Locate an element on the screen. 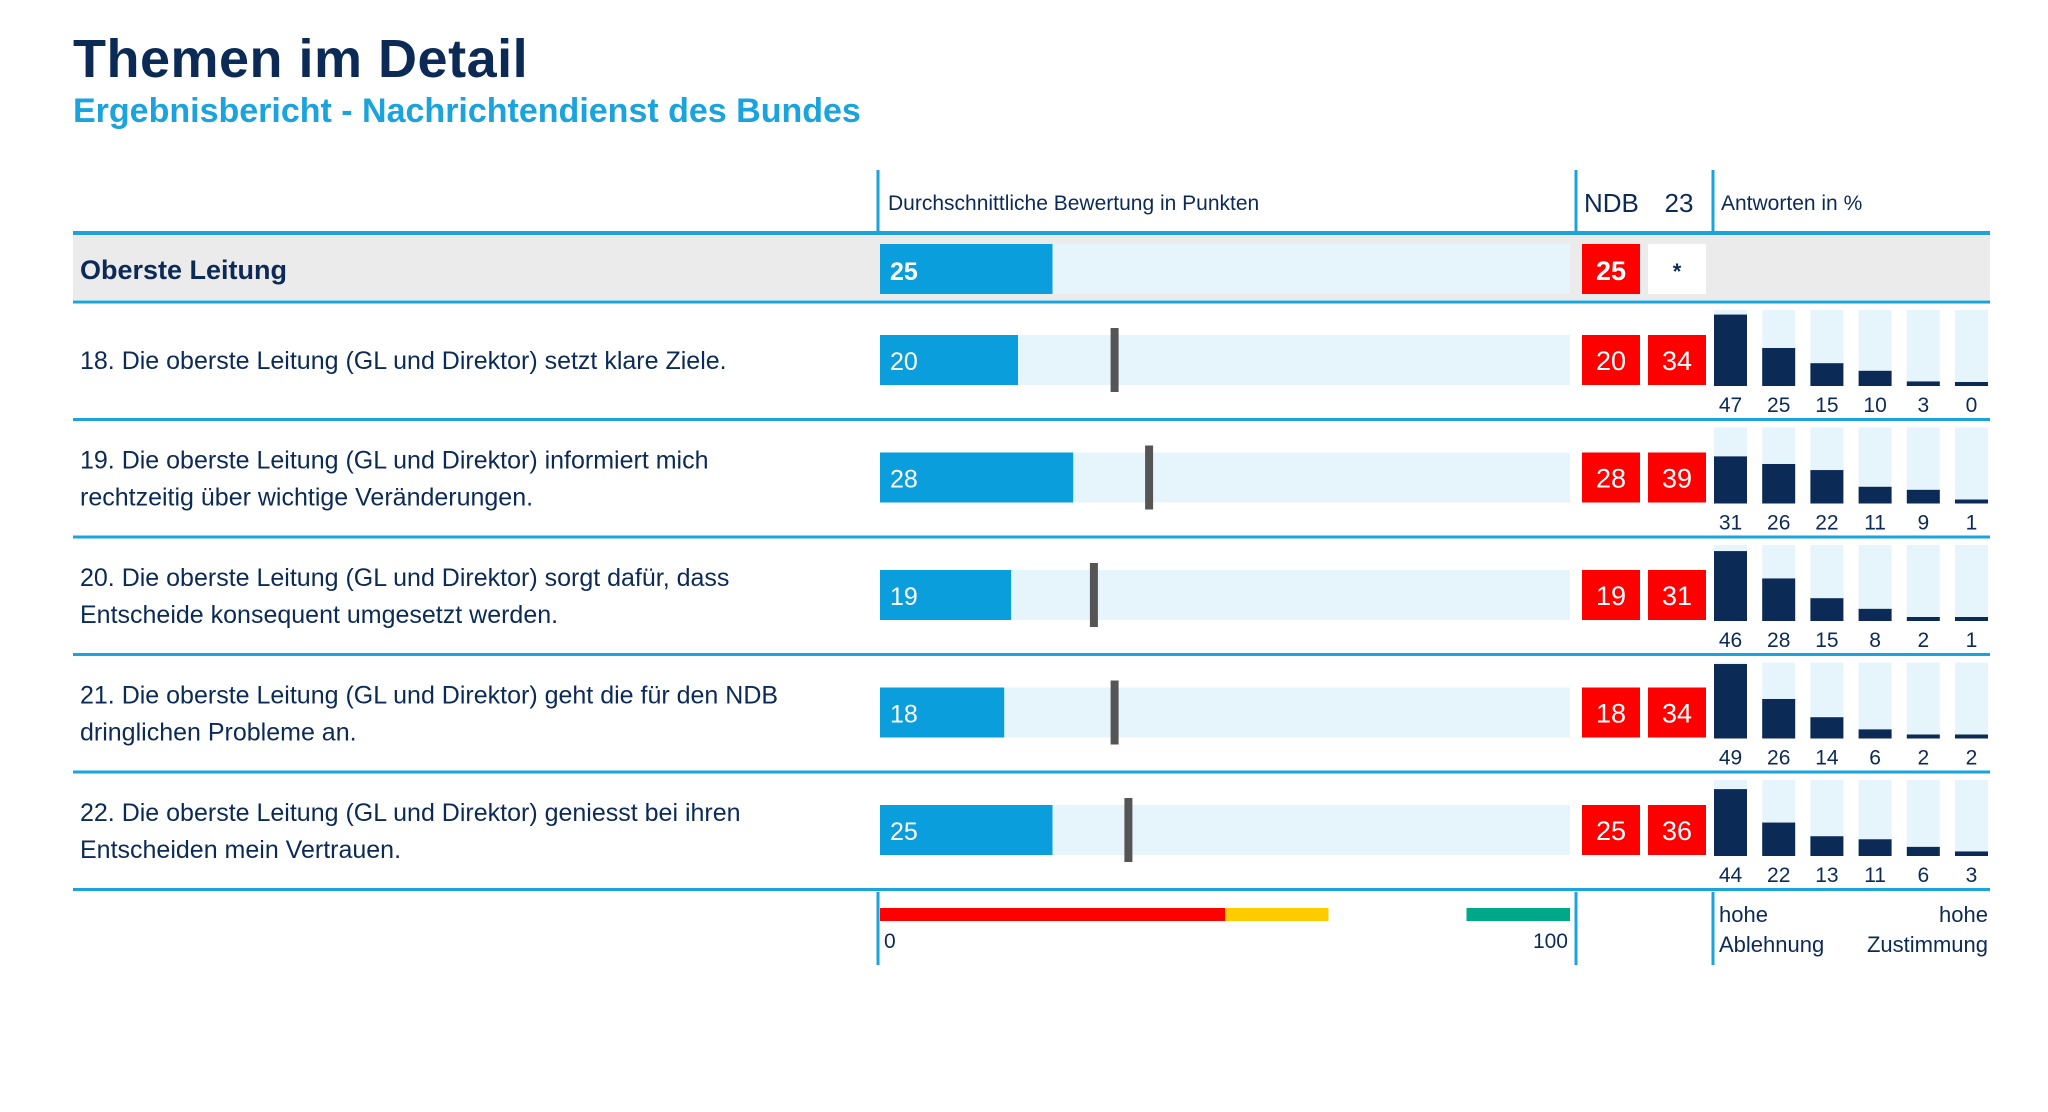  ndb-column-header: NDB is located at coordinates (1611, 203).